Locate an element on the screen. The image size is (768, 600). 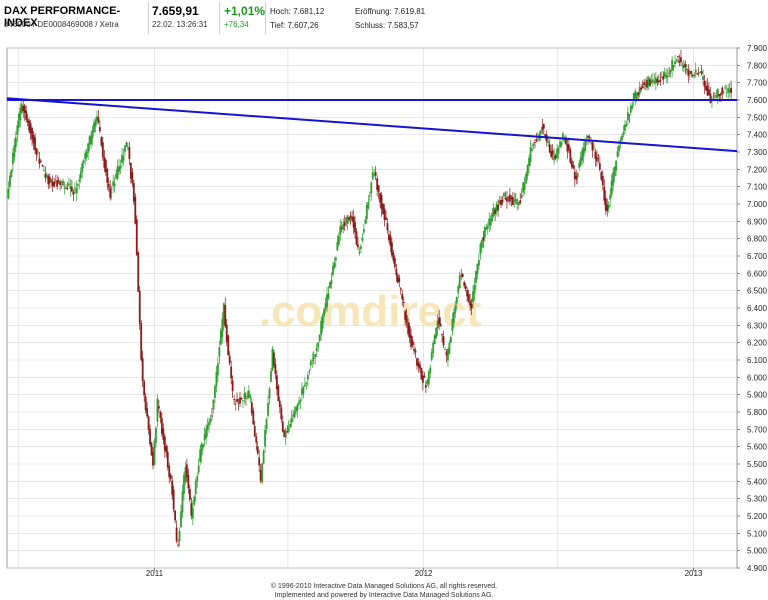
y-tick-label: 5.300 is located at coordinates (757, 499).